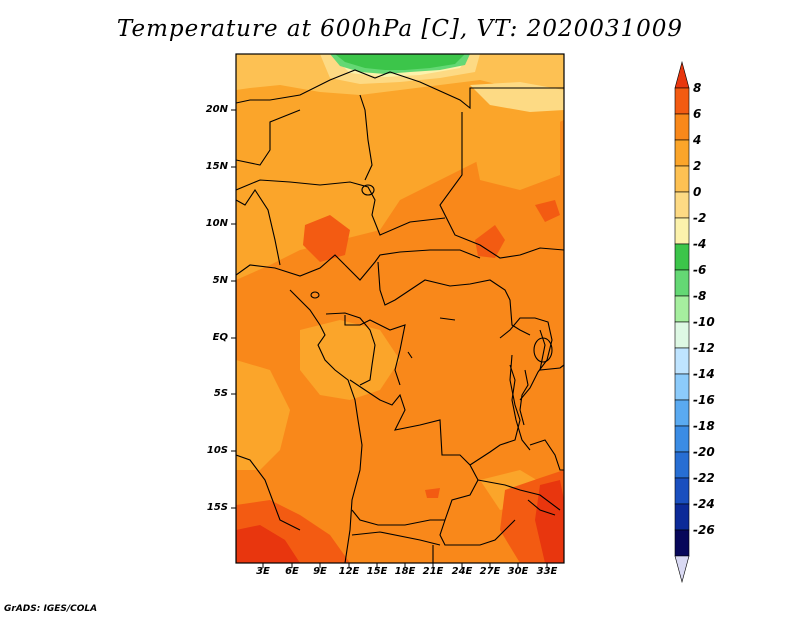 Image resolution: width=800 pixels, height=618 pixels. I want to click on lon-label: 6E, so click(292, 571).